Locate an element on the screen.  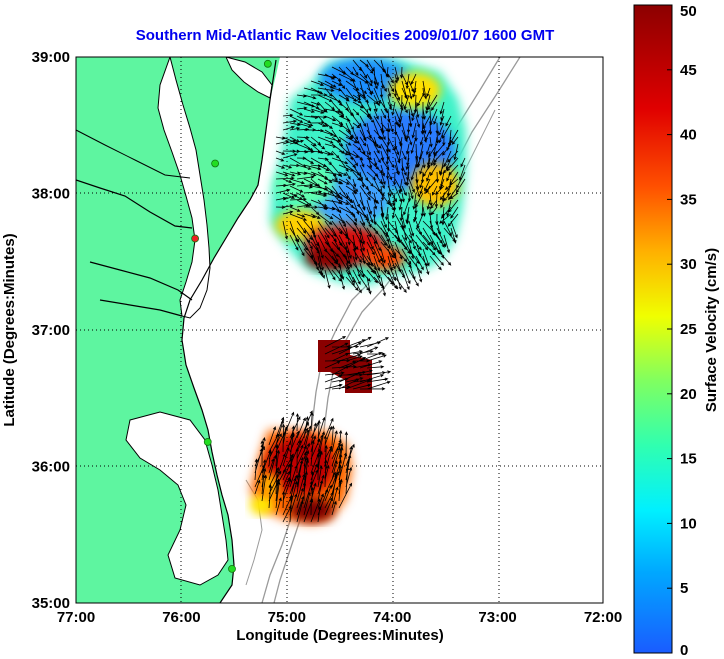
y-axis-ticks: 39:00 38:00 37:00 36:00 35:00 is located at coordinates (51, 330).